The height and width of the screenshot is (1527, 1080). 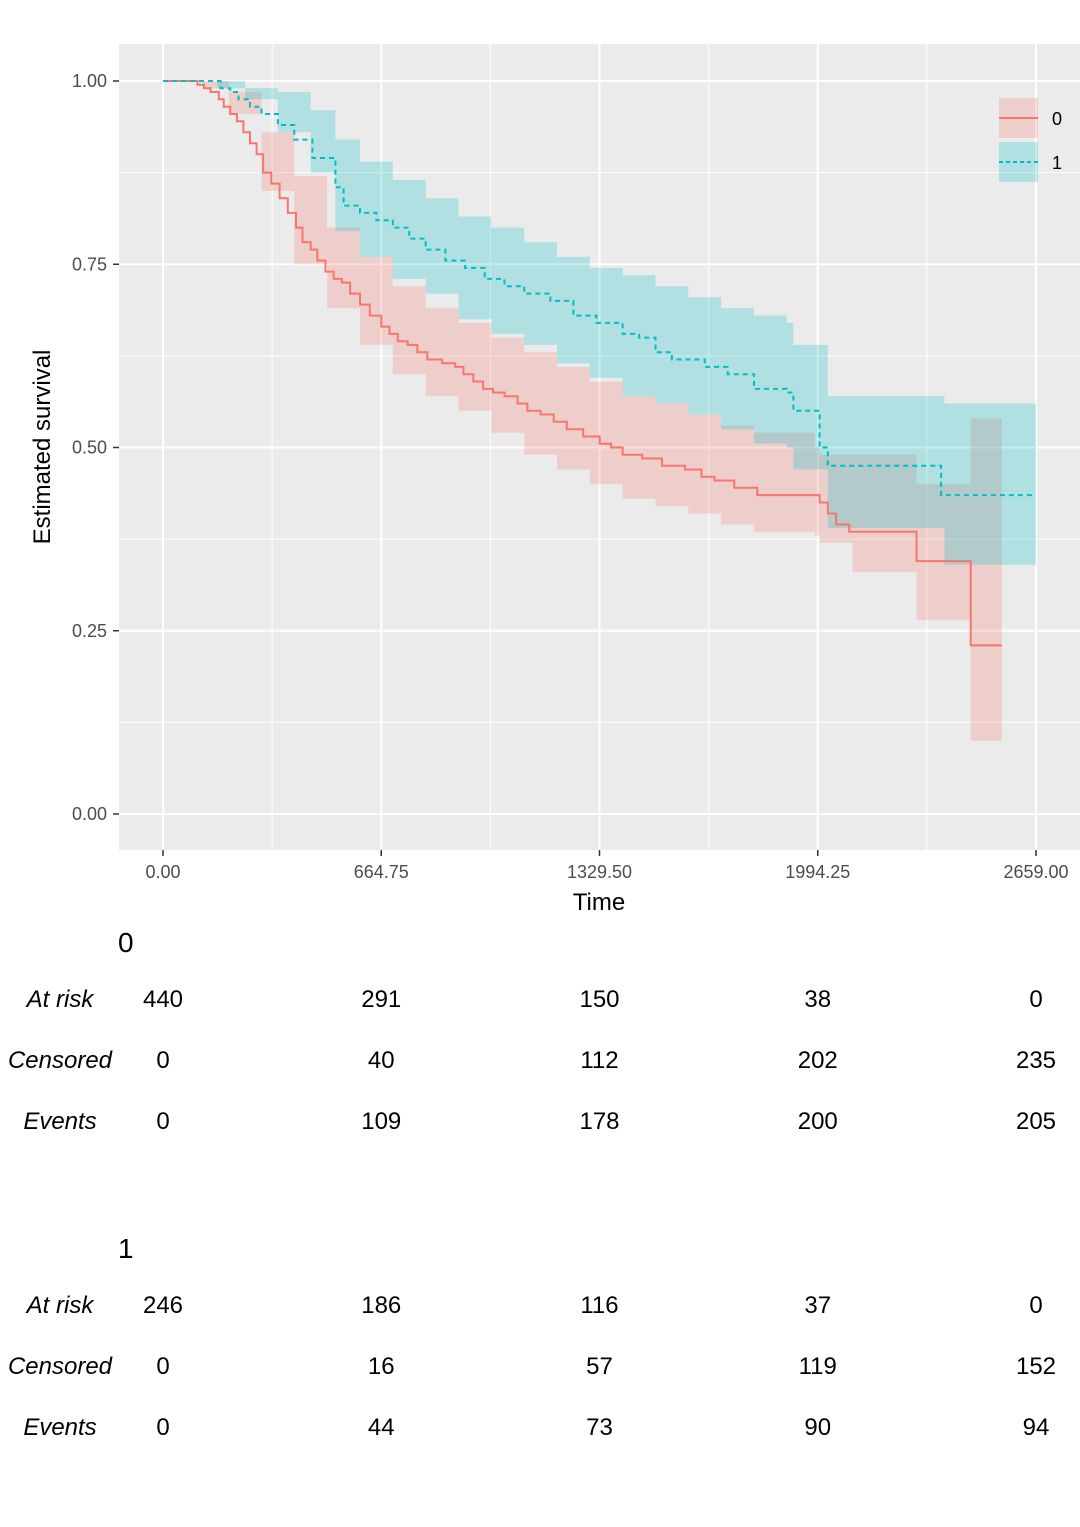 I want to click on y-axis: 0.00 0.25 0.50 0.75 1.00, so click(x=95, y=447).